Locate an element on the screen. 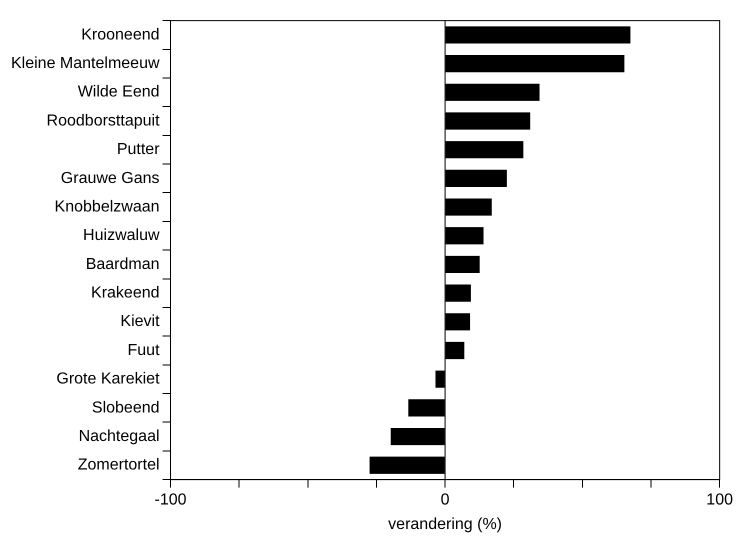 This screenshot has height=544, width=744. y-tick-label: Zomertortel is located at coordinates (119, 465).